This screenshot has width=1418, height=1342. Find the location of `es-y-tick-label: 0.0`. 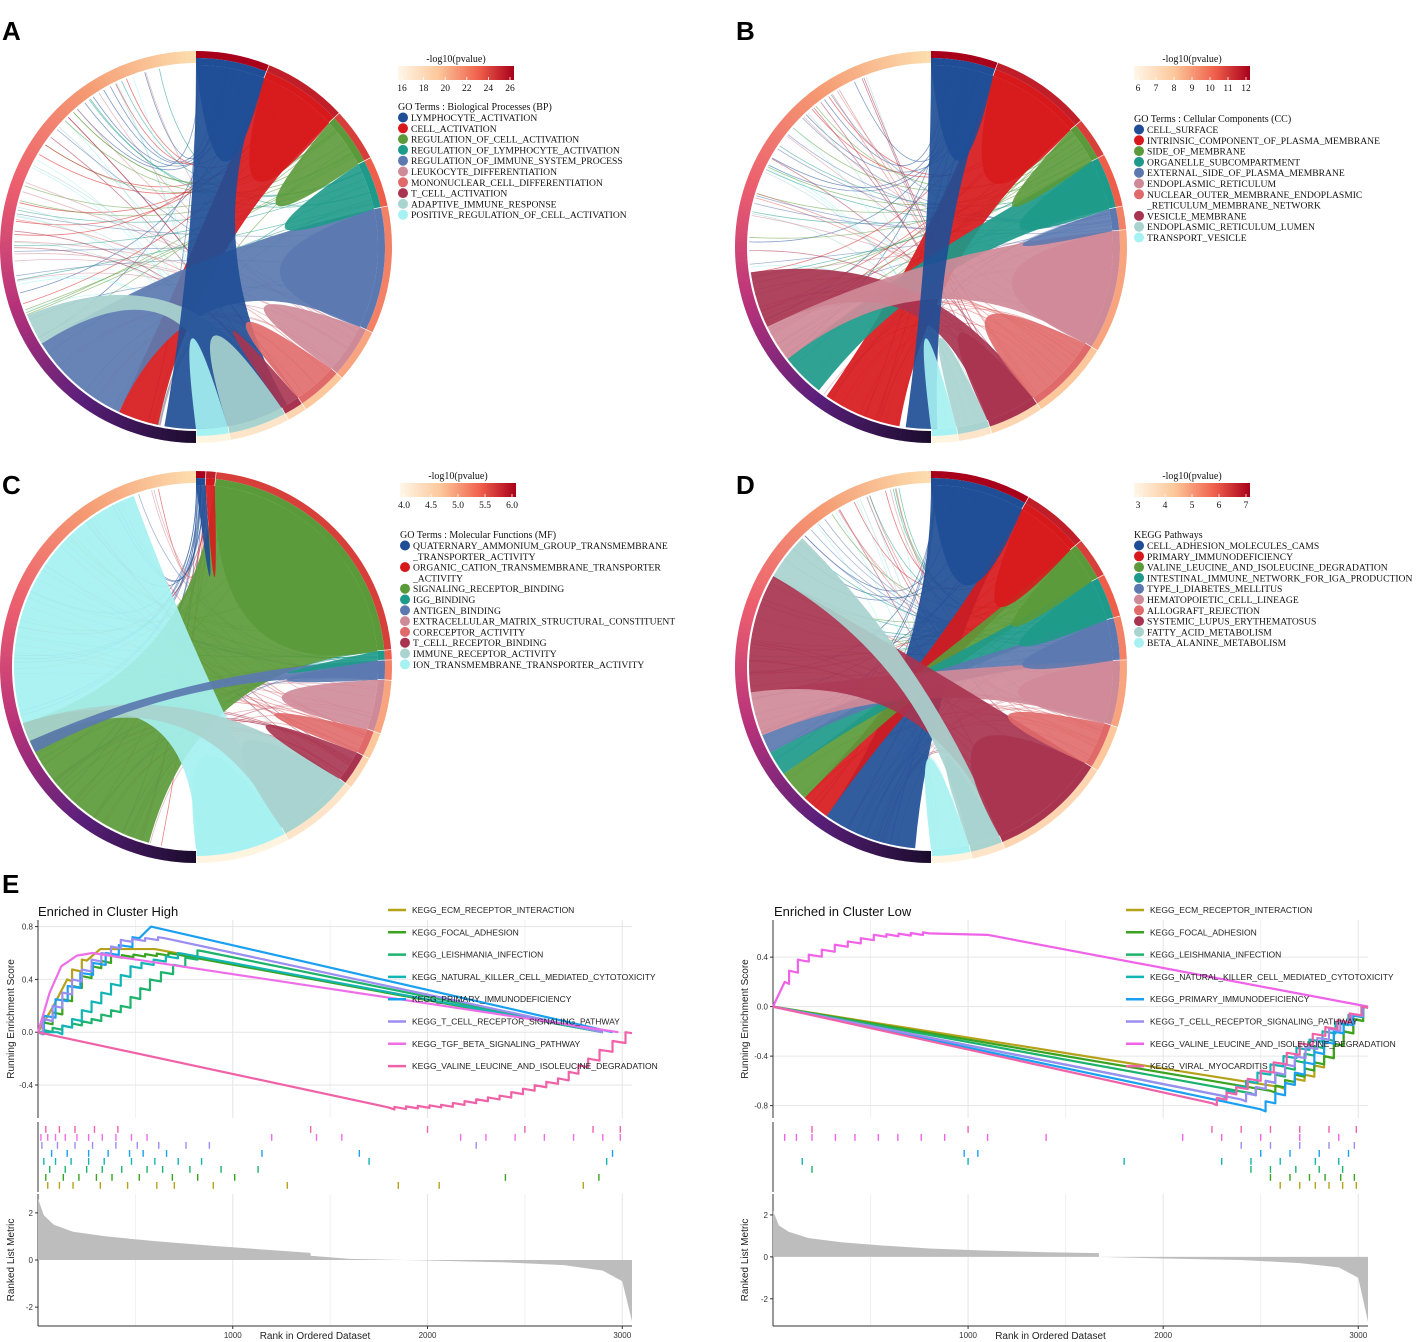

es-y-tick-label: 0.0 is located at coordinates (28, 1032).